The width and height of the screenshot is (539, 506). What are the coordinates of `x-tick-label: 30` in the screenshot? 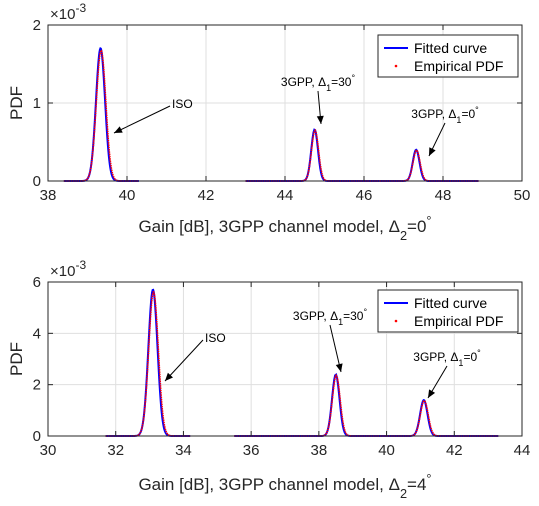 It's located at (48, 450).